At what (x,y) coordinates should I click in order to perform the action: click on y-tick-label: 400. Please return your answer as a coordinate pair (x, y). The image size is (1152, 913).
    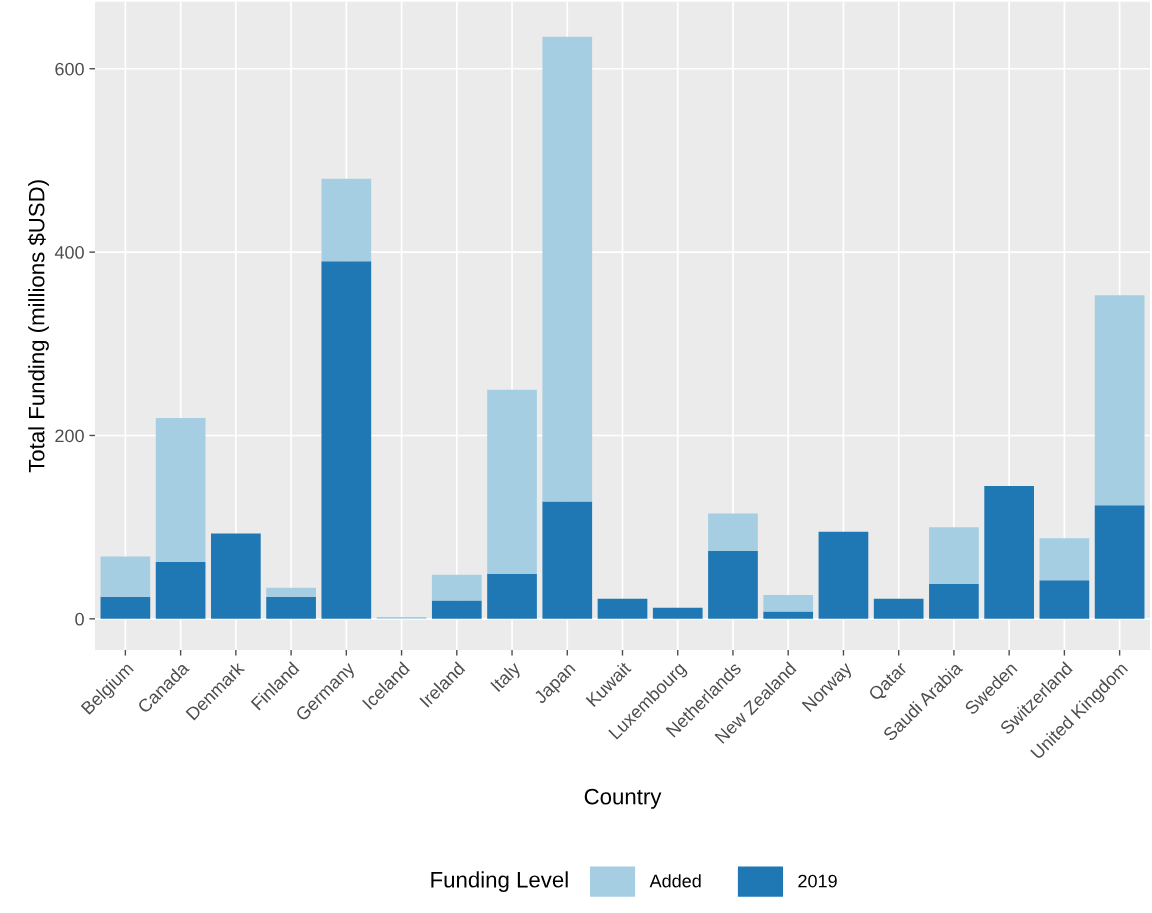
    Looking at the image, I should click on (69, 252).